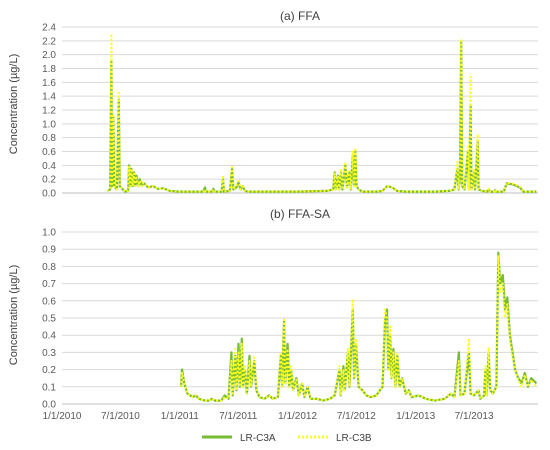 The height and width of the screenshot is (450, 550). Describe the element at coordinates (49, 55) in the screenshot. I see `y-tick-label-ffa: 2.0` at that location.